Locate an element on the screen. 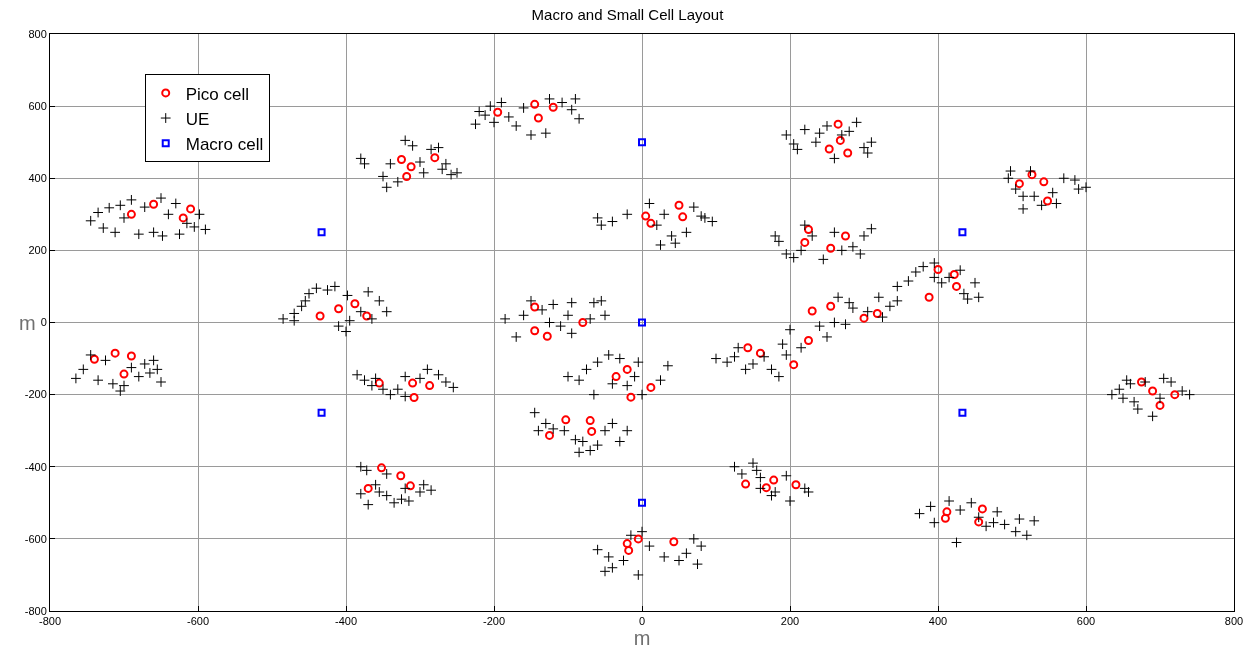 The width and height of the screenshot is (1255, 655). x-tick-label: -600 is located at coordinates (198, 621).